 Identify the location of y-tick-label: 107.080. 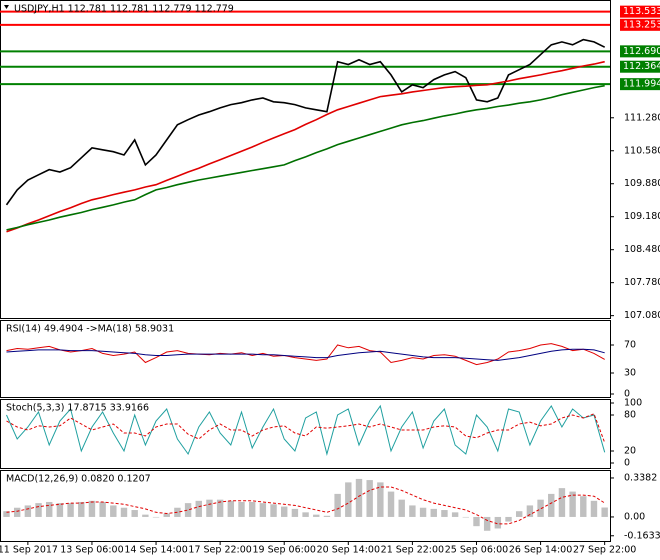
(642, 315).